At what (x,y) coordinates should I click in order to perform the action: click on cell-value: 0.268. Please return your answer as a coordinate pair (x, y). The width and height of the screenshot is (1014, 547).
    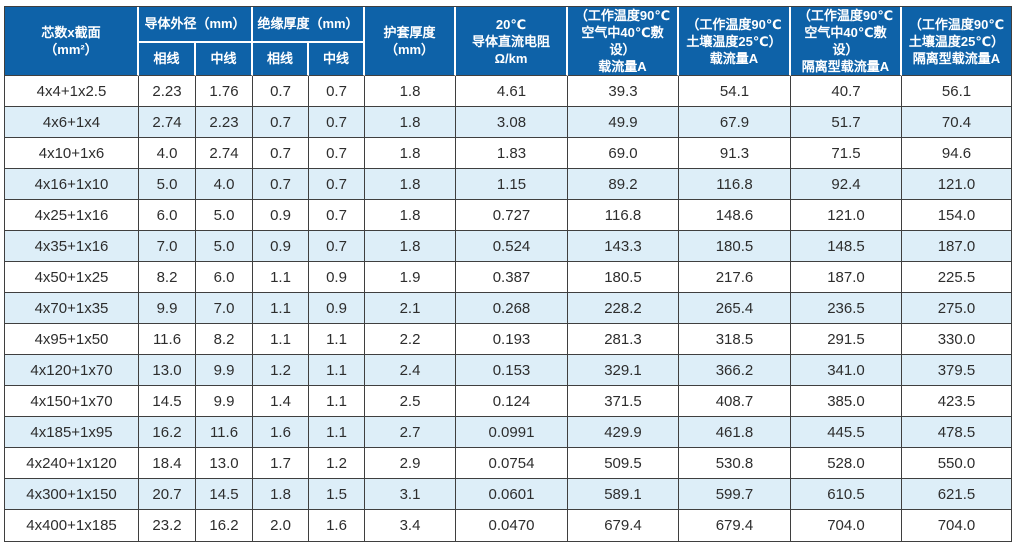
    Looking at the image, I should click on (512, 308).